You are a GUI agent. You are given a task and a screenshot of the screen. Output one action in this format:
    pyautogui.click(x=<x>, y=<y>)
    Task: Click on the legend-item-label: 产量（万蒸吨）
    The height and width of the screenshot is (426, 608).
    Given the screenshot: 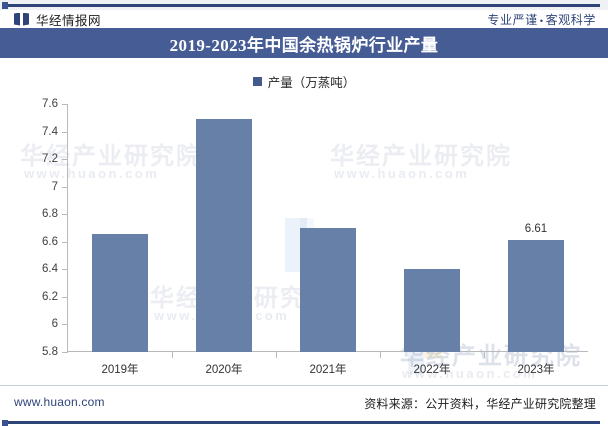 What is the action you would take?
    pyautogui.click(x=311, y=83)
    